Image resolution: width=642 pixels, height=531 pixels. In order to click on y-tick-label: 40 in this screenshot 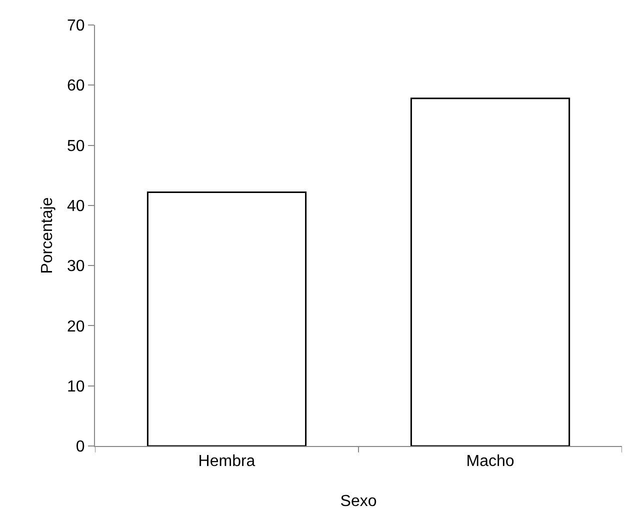, I will do `click(76, 207)`.